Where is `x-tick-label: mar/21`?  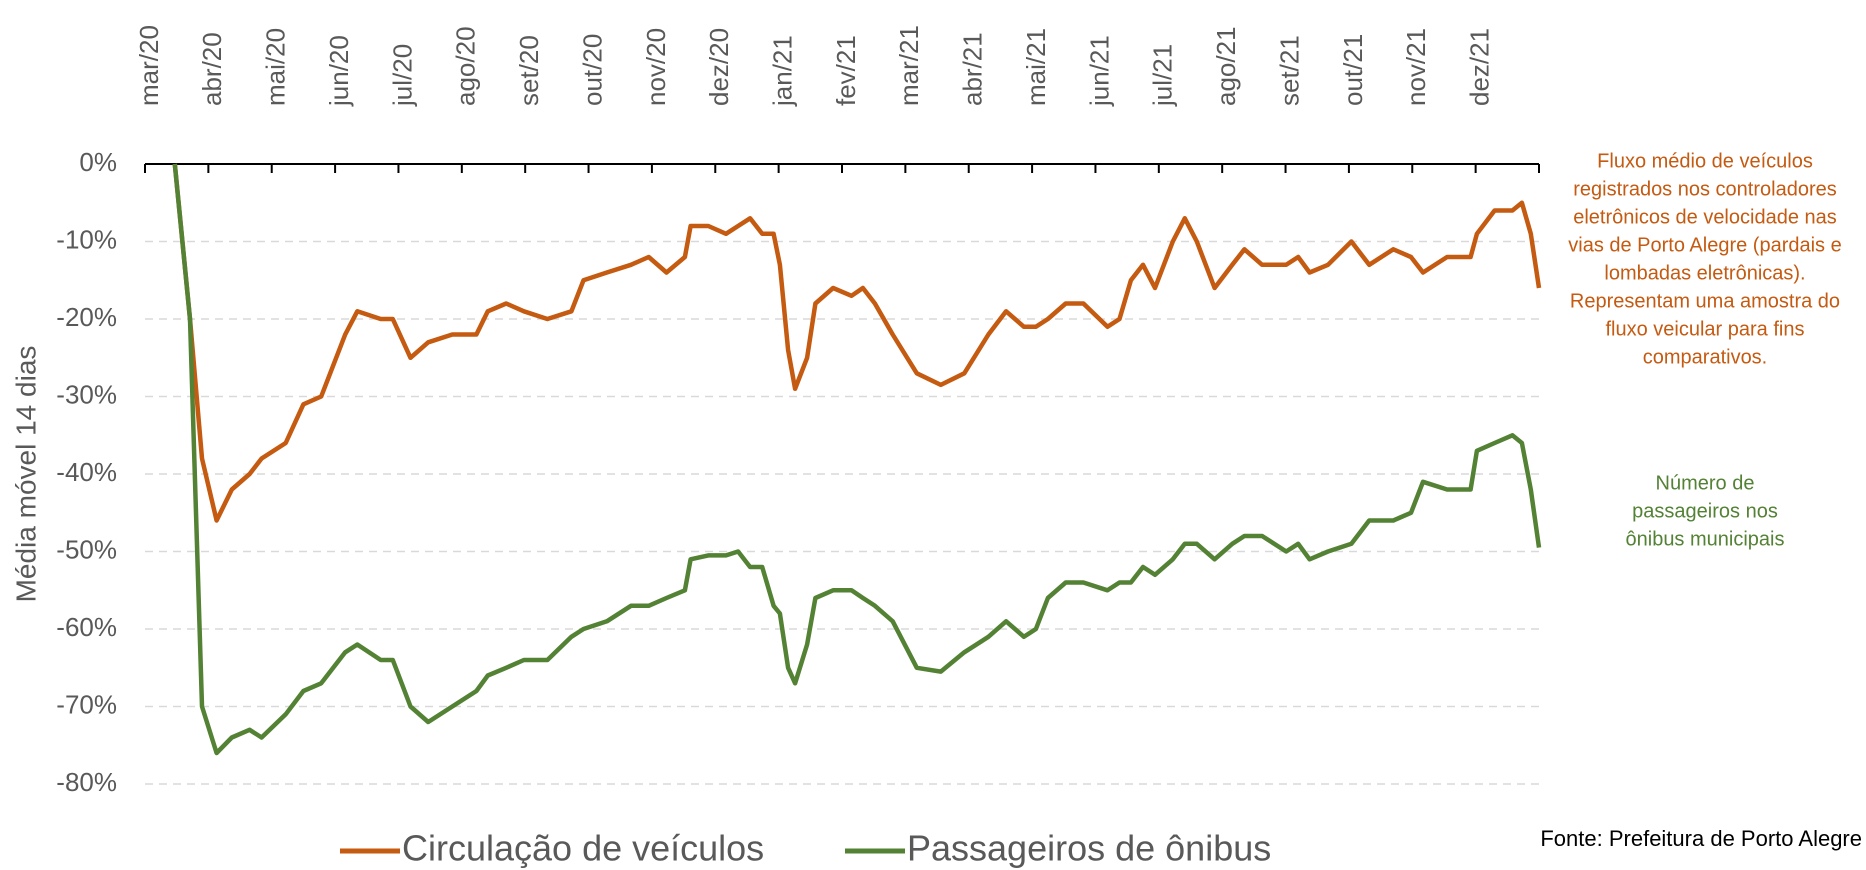 x-tick-label: mar/21 is located at coordinates (909, 65).